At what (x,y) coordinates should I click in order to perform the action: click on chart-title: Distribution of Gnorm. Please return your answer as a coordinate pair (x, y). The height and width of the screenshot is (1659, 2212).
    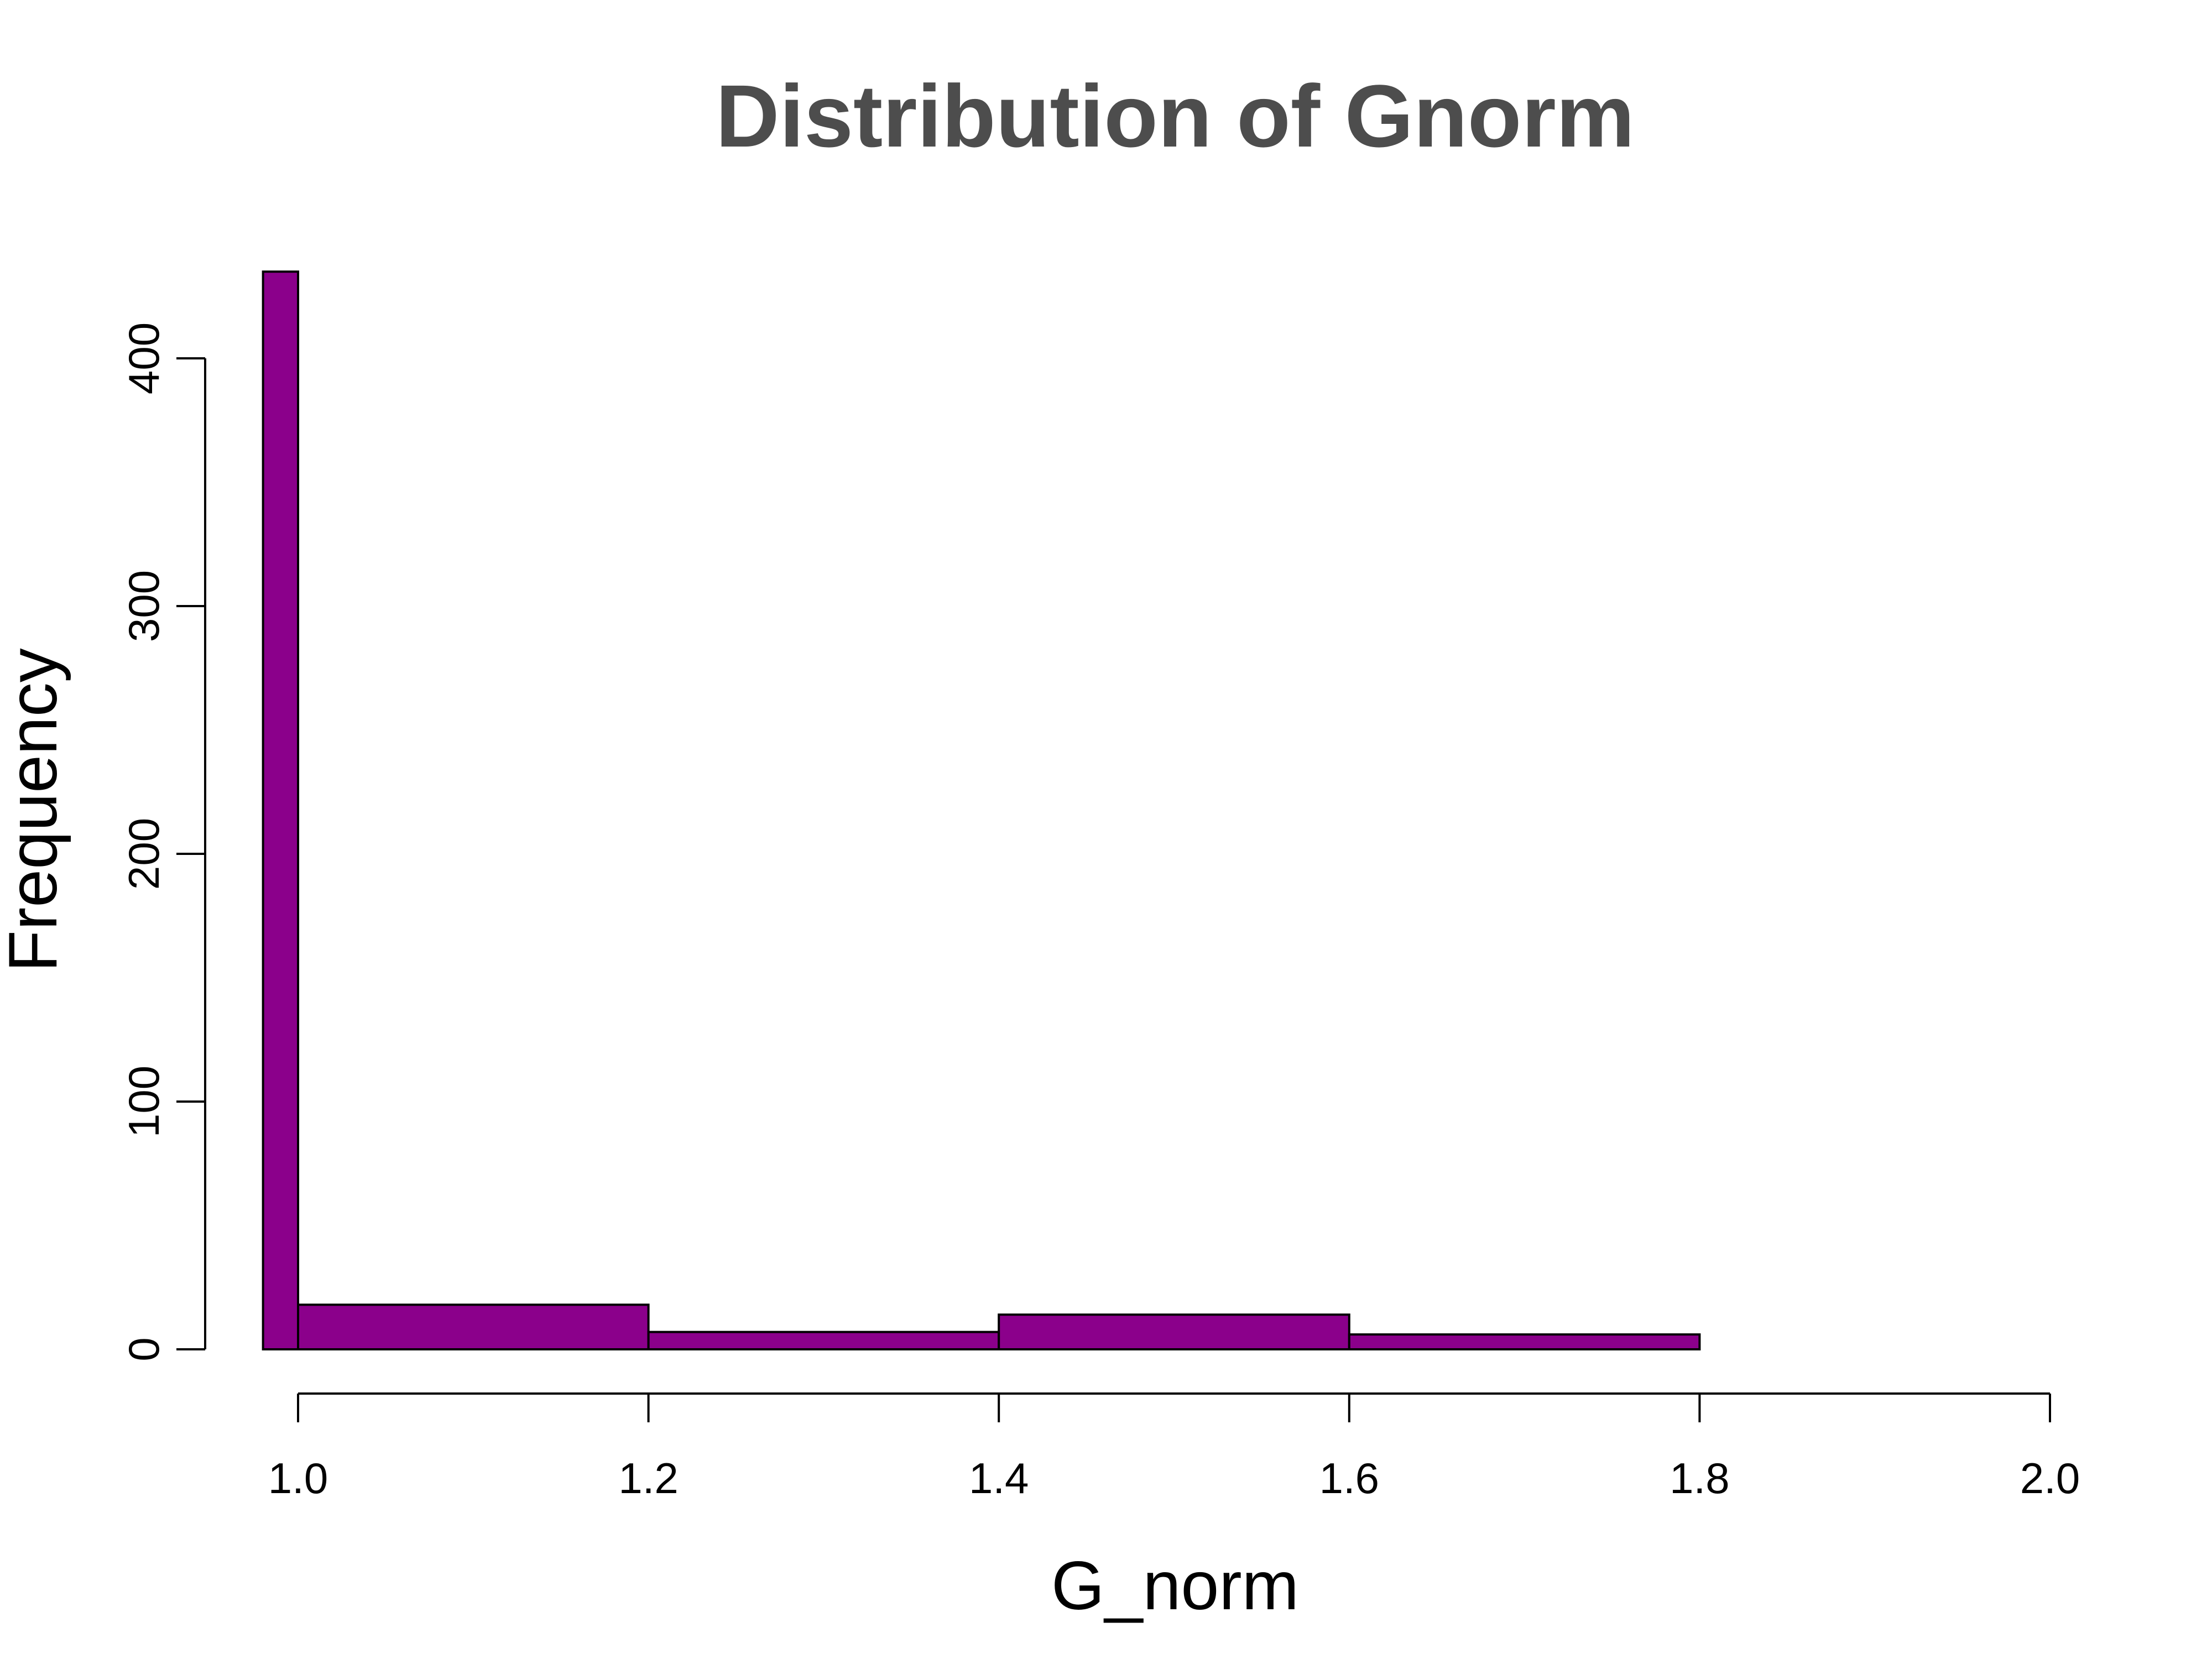
    Looking at the image, I should click on (1176, 116).